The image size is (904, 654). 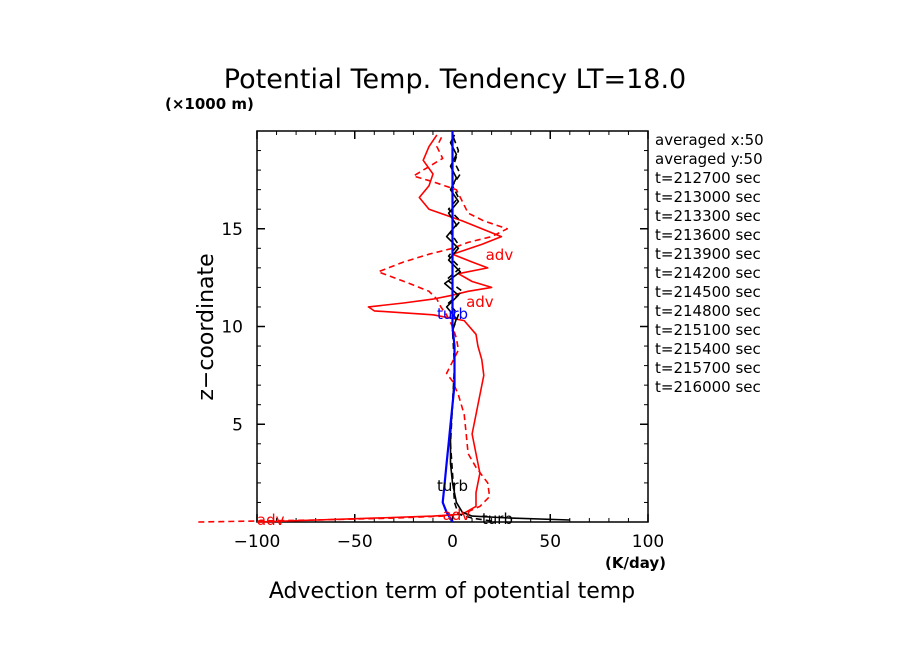 I want to click on x-tick-label: 0, so click(x=452, y=542).